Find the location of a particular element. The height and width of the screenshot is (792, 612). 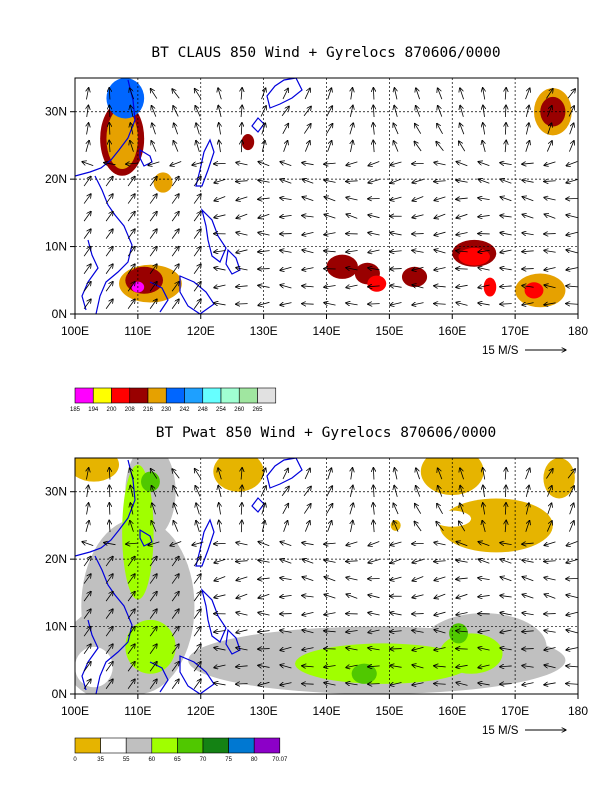

claus-colorbar-label-3: 208 is located at coordinates (130, 410).